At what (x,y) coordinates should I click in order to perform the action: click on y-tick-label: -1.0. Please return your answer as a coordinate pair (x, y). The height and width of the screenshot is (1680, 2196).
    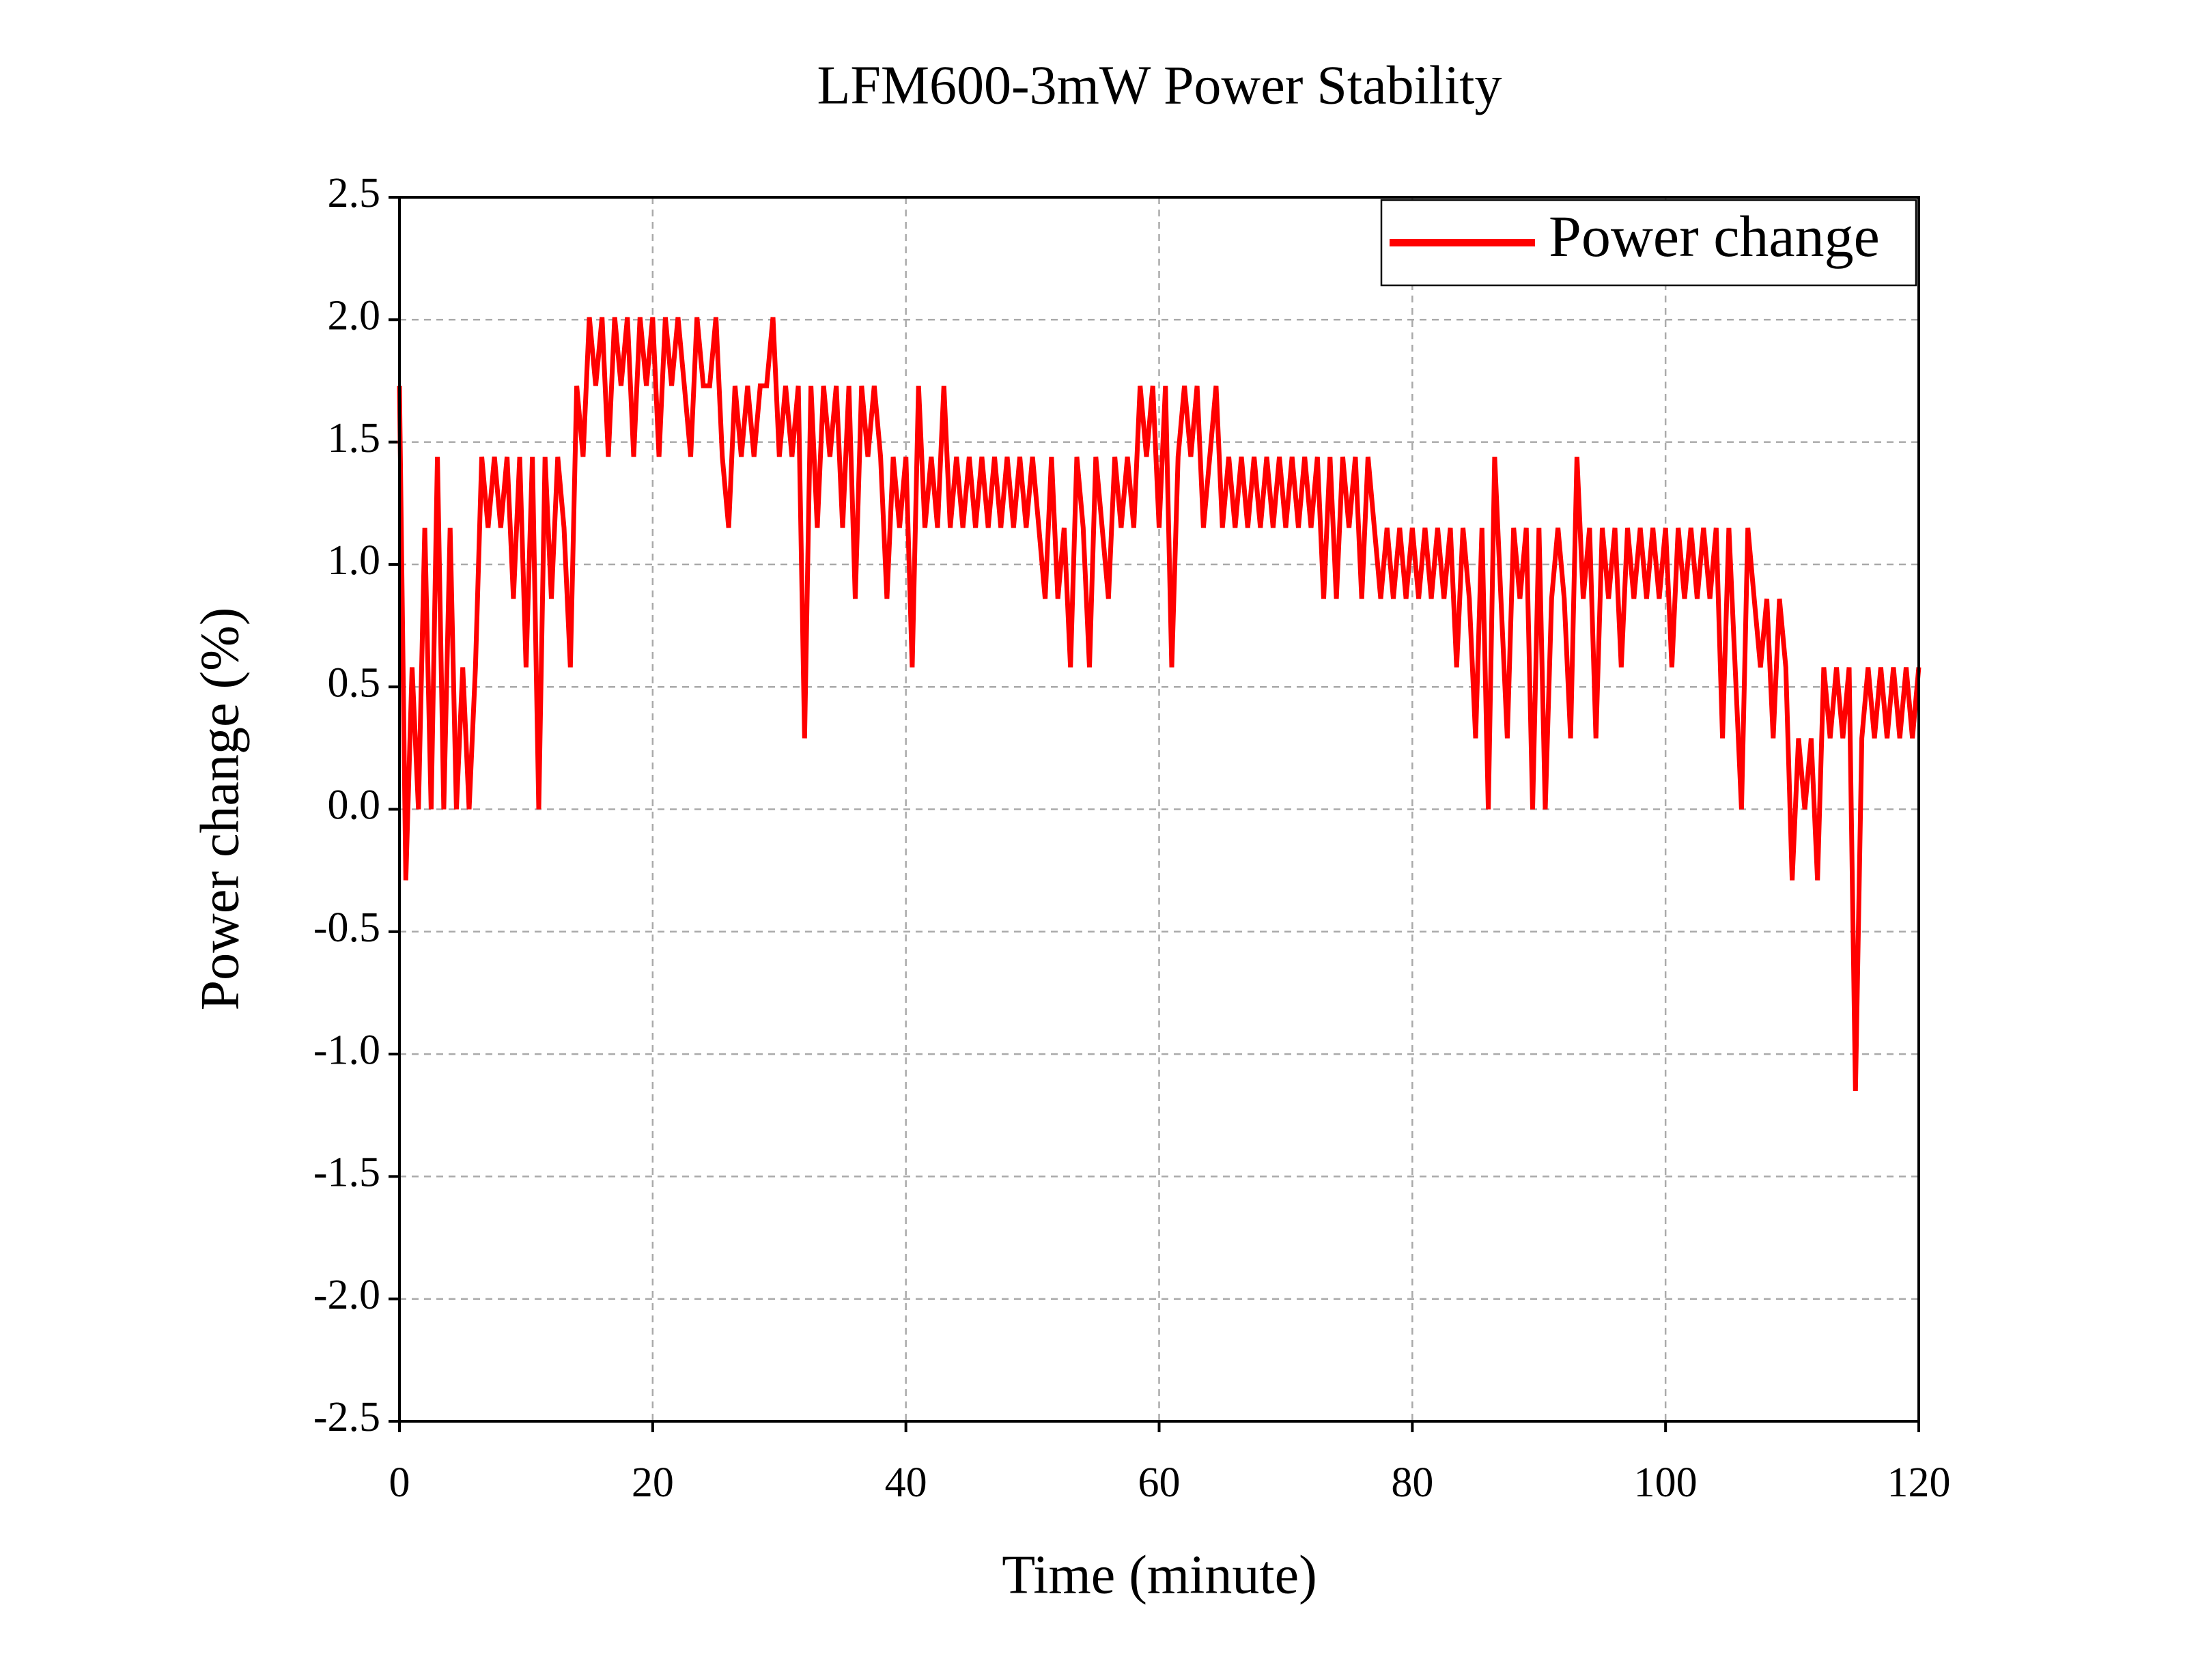
    Looking at the image, I should click on (347, 1050).